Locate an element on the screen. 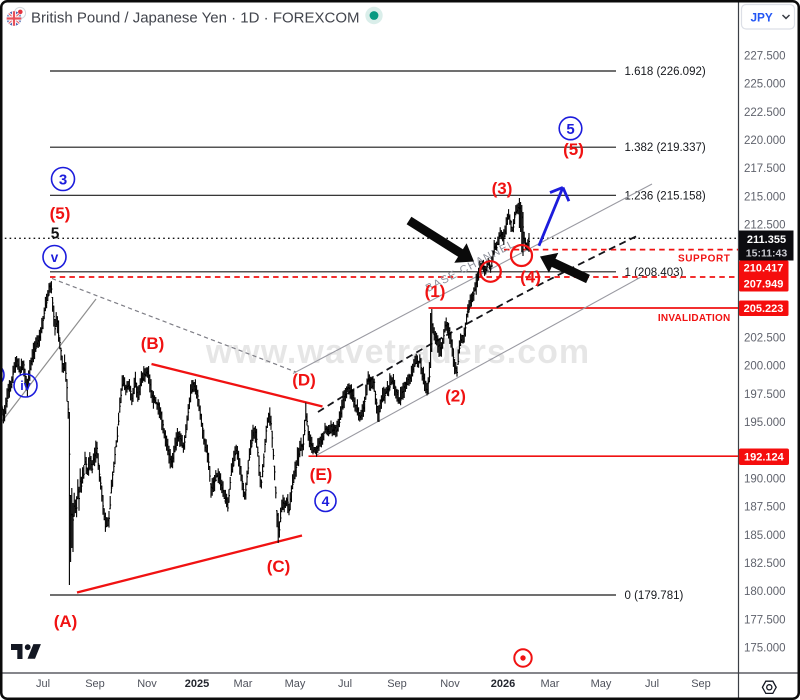 This screenshot has width=800, height=700. svg-text: 1 (208.403) is located at coordinates (654, 273).